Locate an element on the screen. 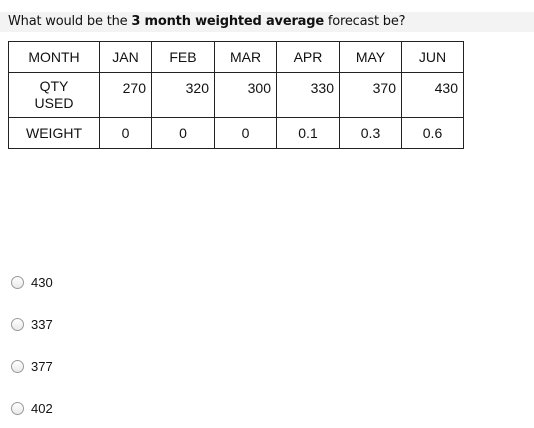 This screenshot has height=428, width=534. month-feb: FEB is located at coordinates (183, 57).